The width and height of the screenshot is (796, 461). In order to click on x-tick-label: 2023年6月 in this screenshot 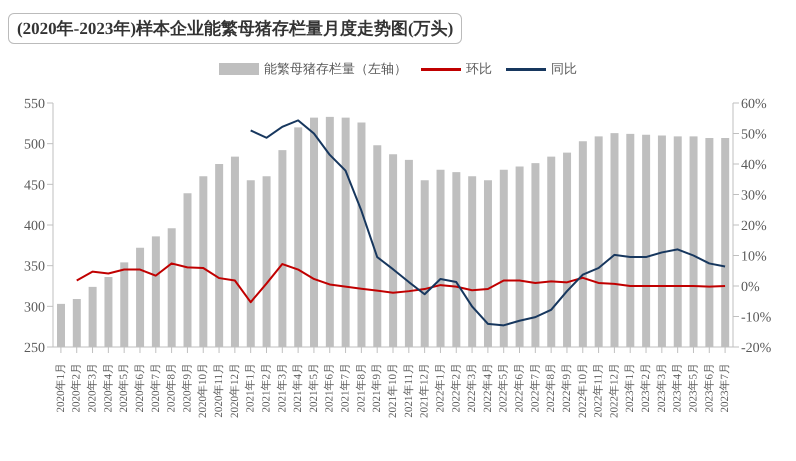, I will do `click(709, 387)`.